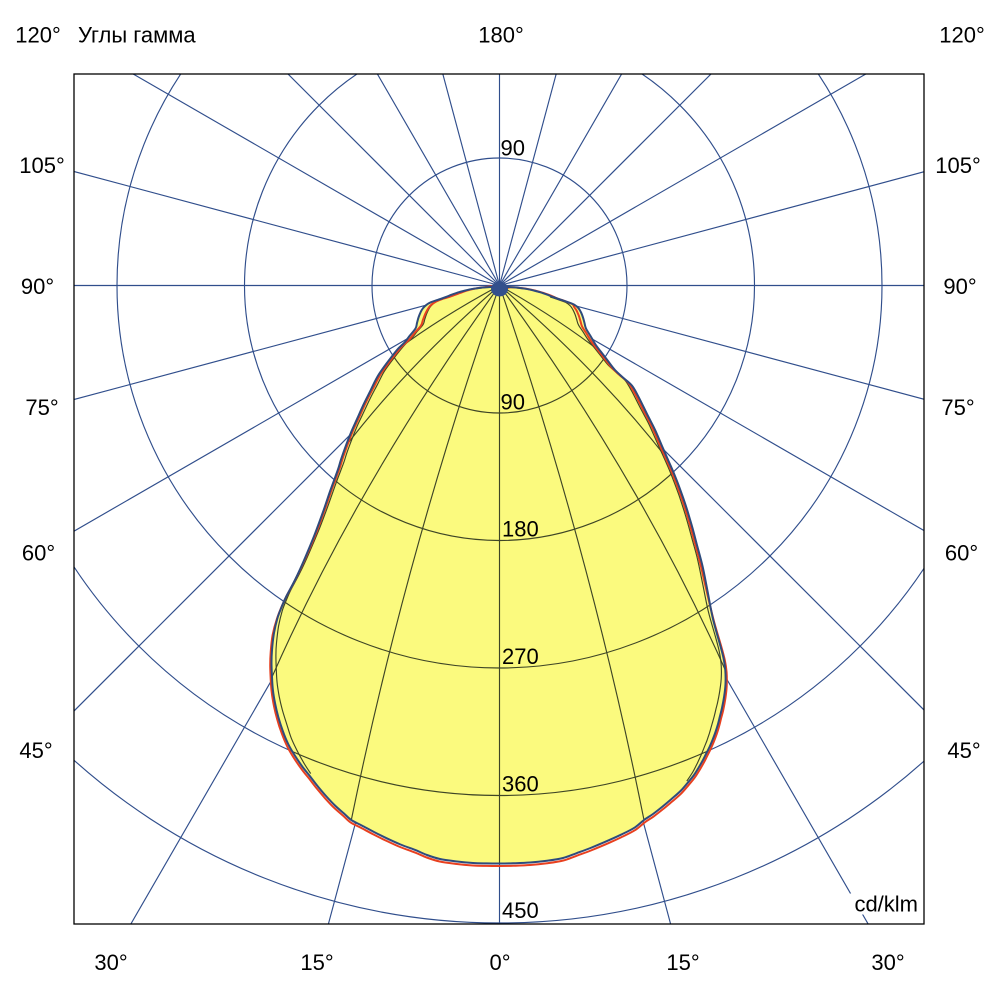 Image resolution: width=1000 pixels, height=1005 pixels. I want to click on svg-text: 180°, so click(501, 35).